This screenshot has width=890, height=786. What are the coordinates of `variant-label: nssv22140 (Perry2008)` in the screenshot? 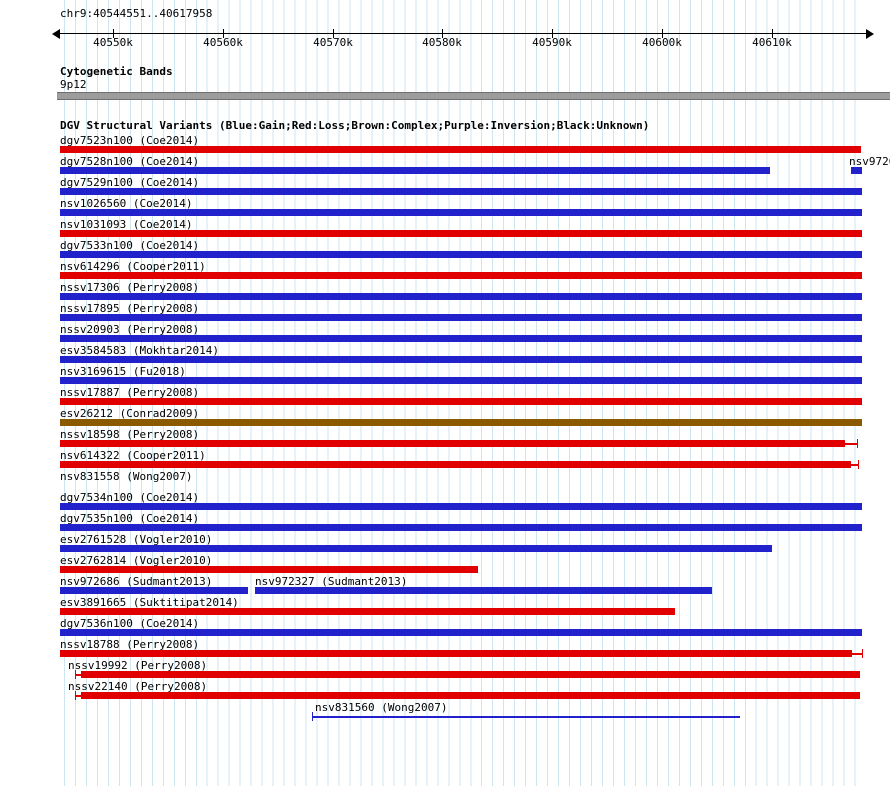 It's located at (138, 686).